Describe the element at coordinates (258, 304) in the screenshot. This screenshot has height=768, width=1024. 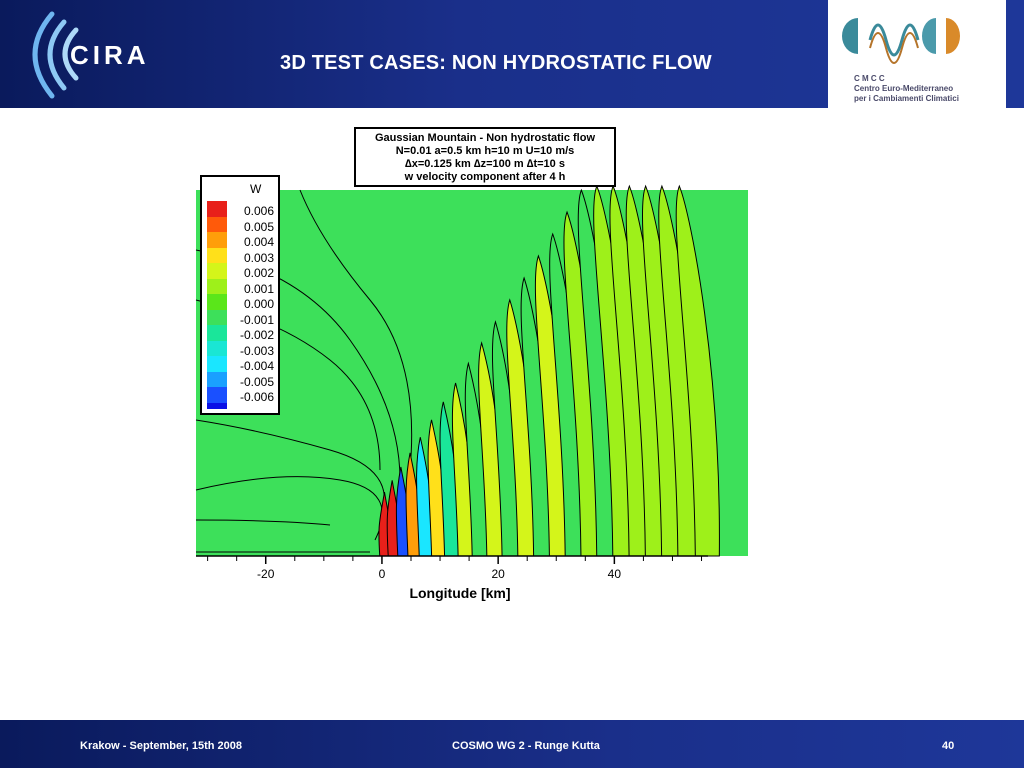
I see `legend-label: 0.000` at that location.